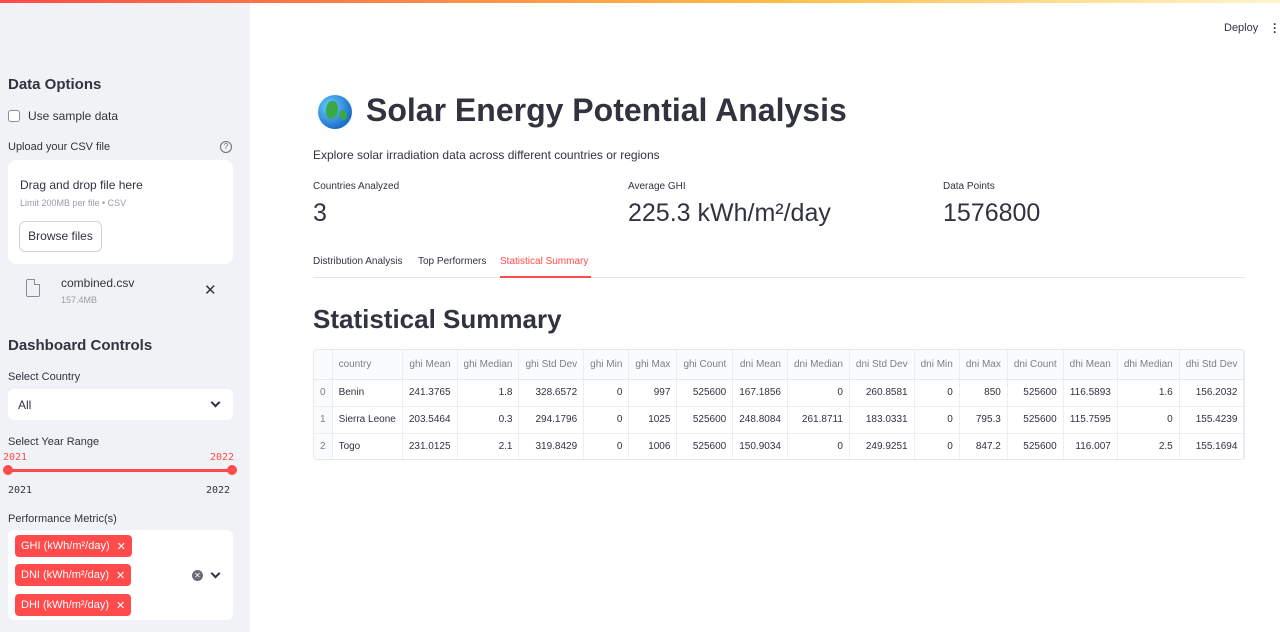  Describe the element at coordinates (323, 365) in the screenshot. I see `index-column-header` at that location.